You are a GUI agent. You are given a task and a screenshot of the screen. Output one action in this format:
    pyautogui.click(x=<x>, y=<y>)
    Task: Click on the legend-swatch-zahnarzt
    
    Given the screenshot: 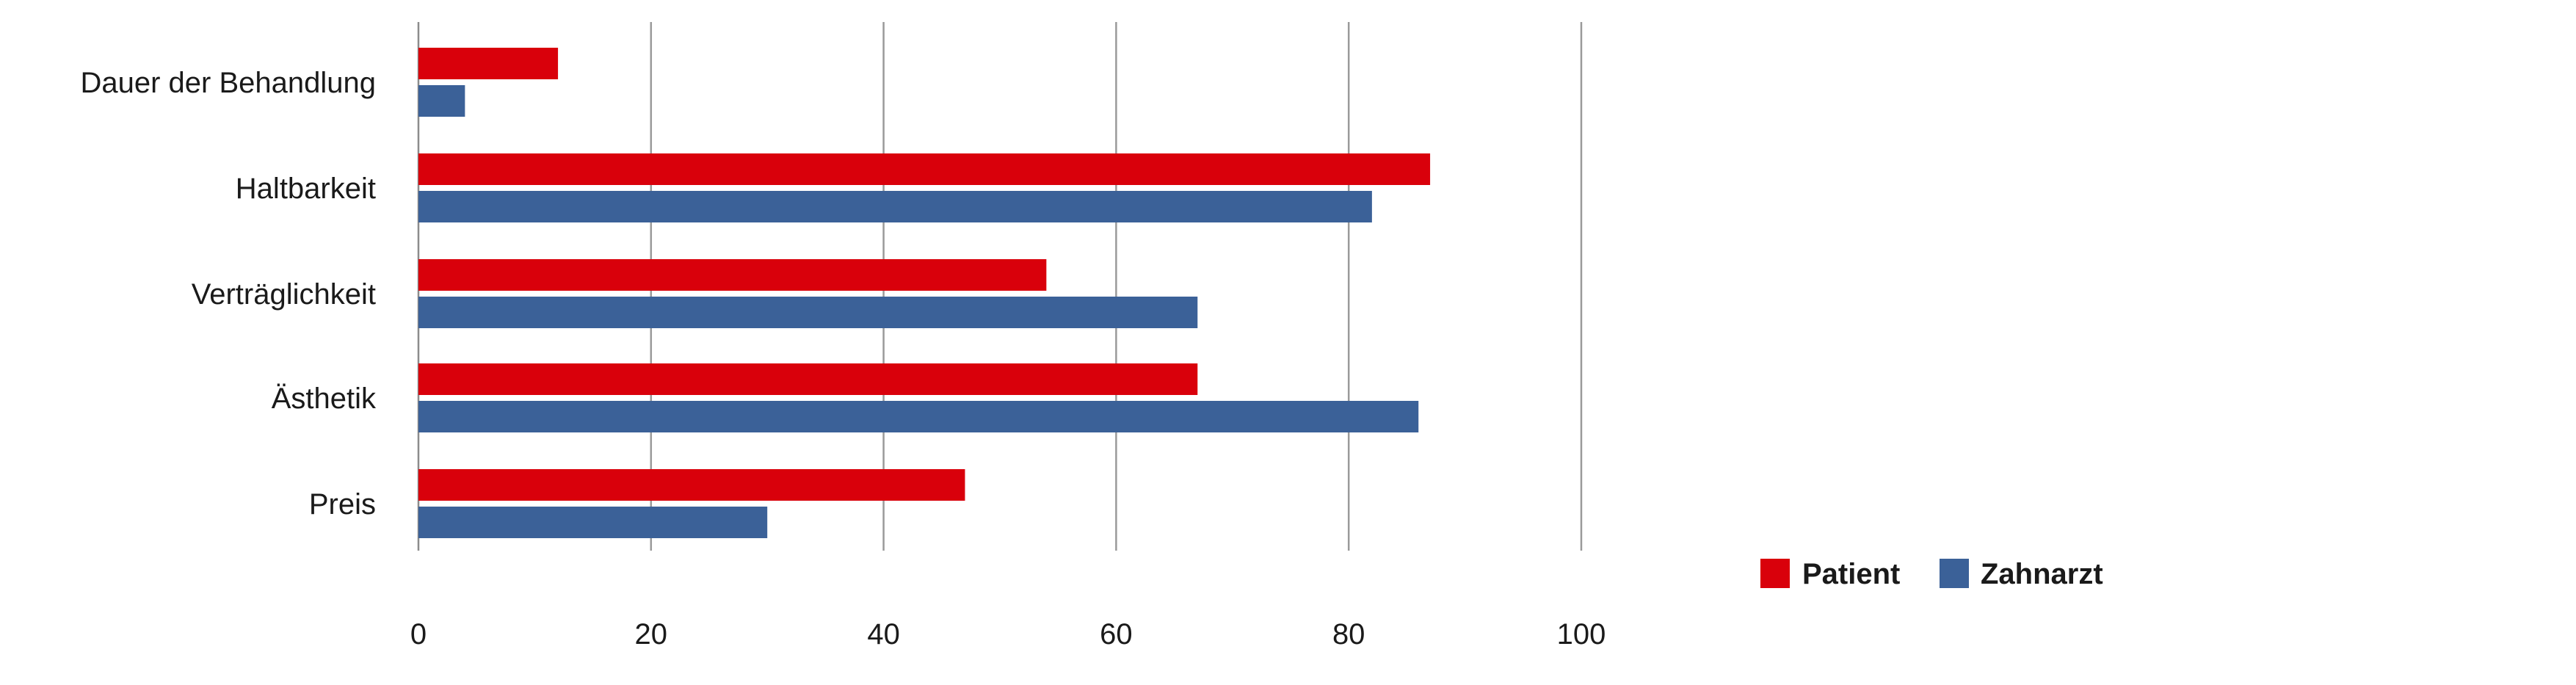 What is the action you would take?
    pyautogui.click(x=1955, y=573)
    